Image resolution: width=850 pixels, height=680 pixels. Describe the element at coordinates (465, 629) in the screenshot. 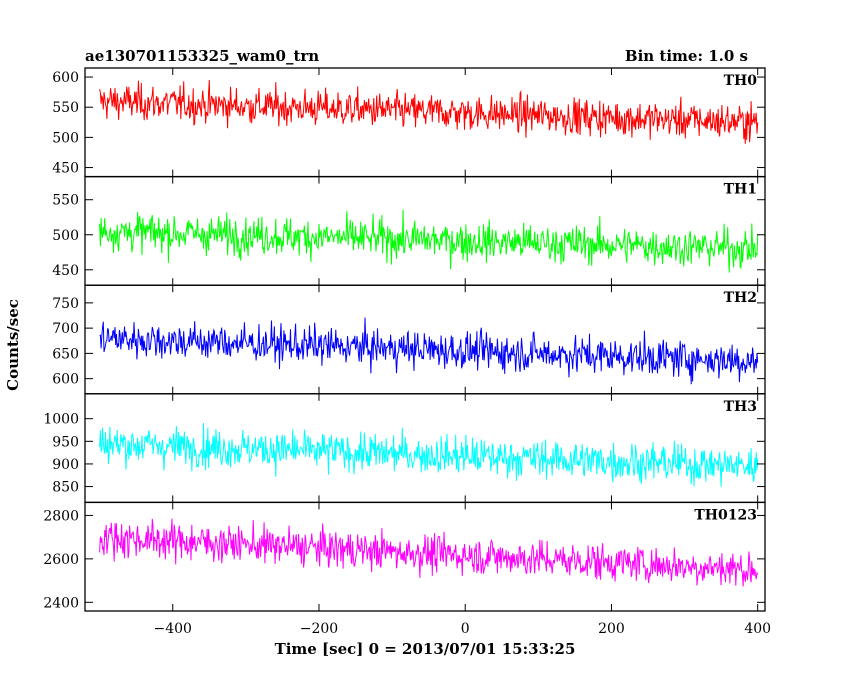

I see `x-tick-label: 0` at that location.